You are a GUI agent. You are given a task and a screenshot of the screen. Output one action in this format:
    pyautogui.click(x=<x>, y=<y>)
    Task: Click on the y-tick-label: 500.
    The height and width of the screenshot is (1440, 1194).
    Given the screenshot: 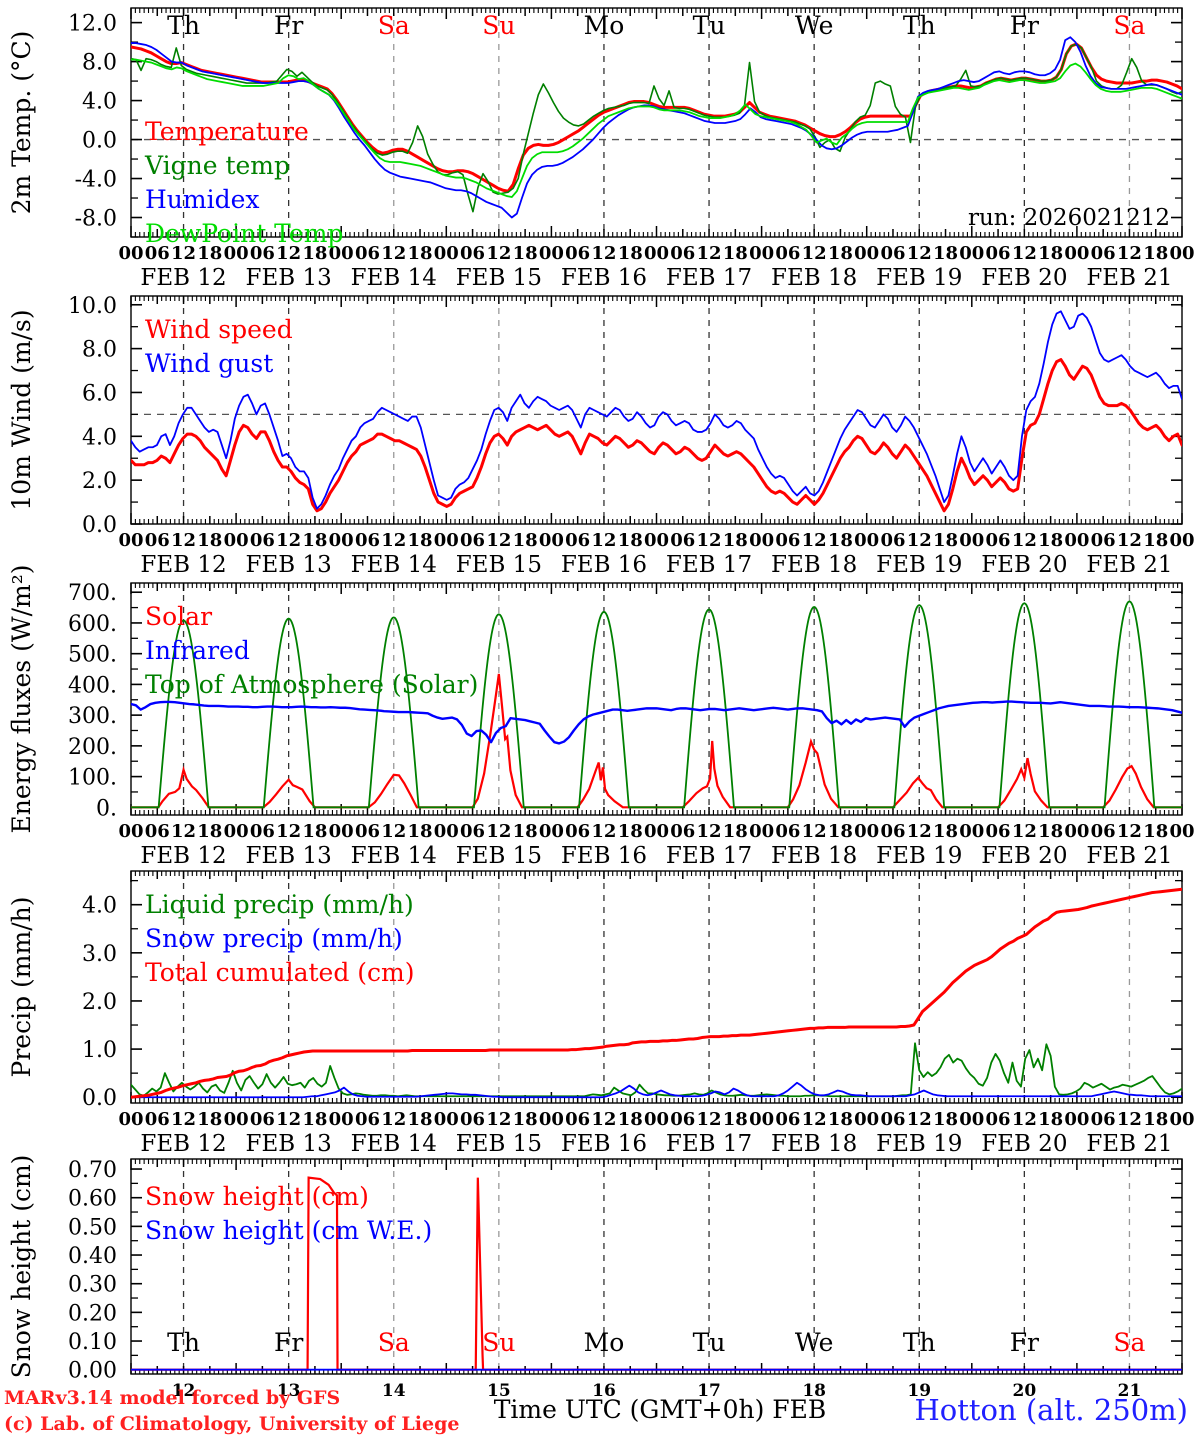 What is the action you would take?
    pyautogui.click(x=92, y=655)
    